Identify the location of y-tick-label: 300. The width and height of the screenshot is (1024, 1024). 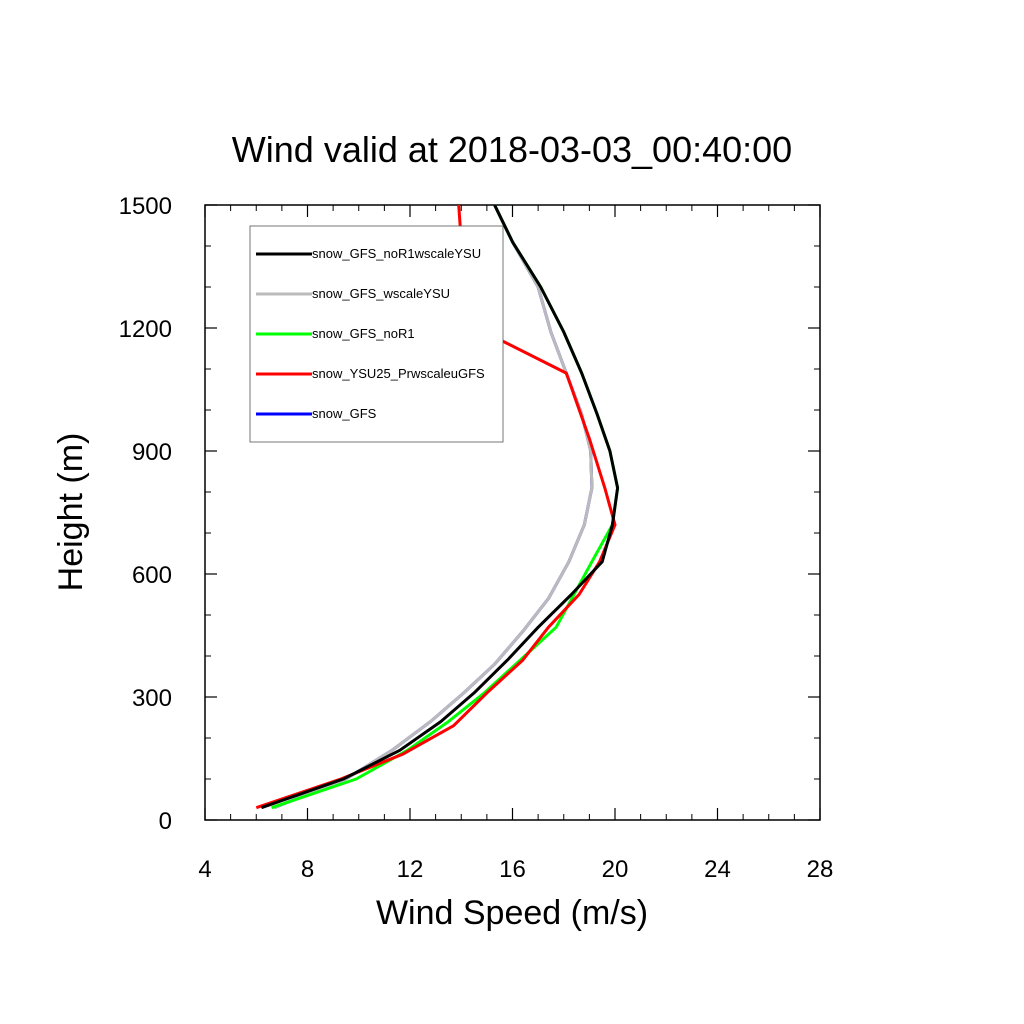
(152, 698).